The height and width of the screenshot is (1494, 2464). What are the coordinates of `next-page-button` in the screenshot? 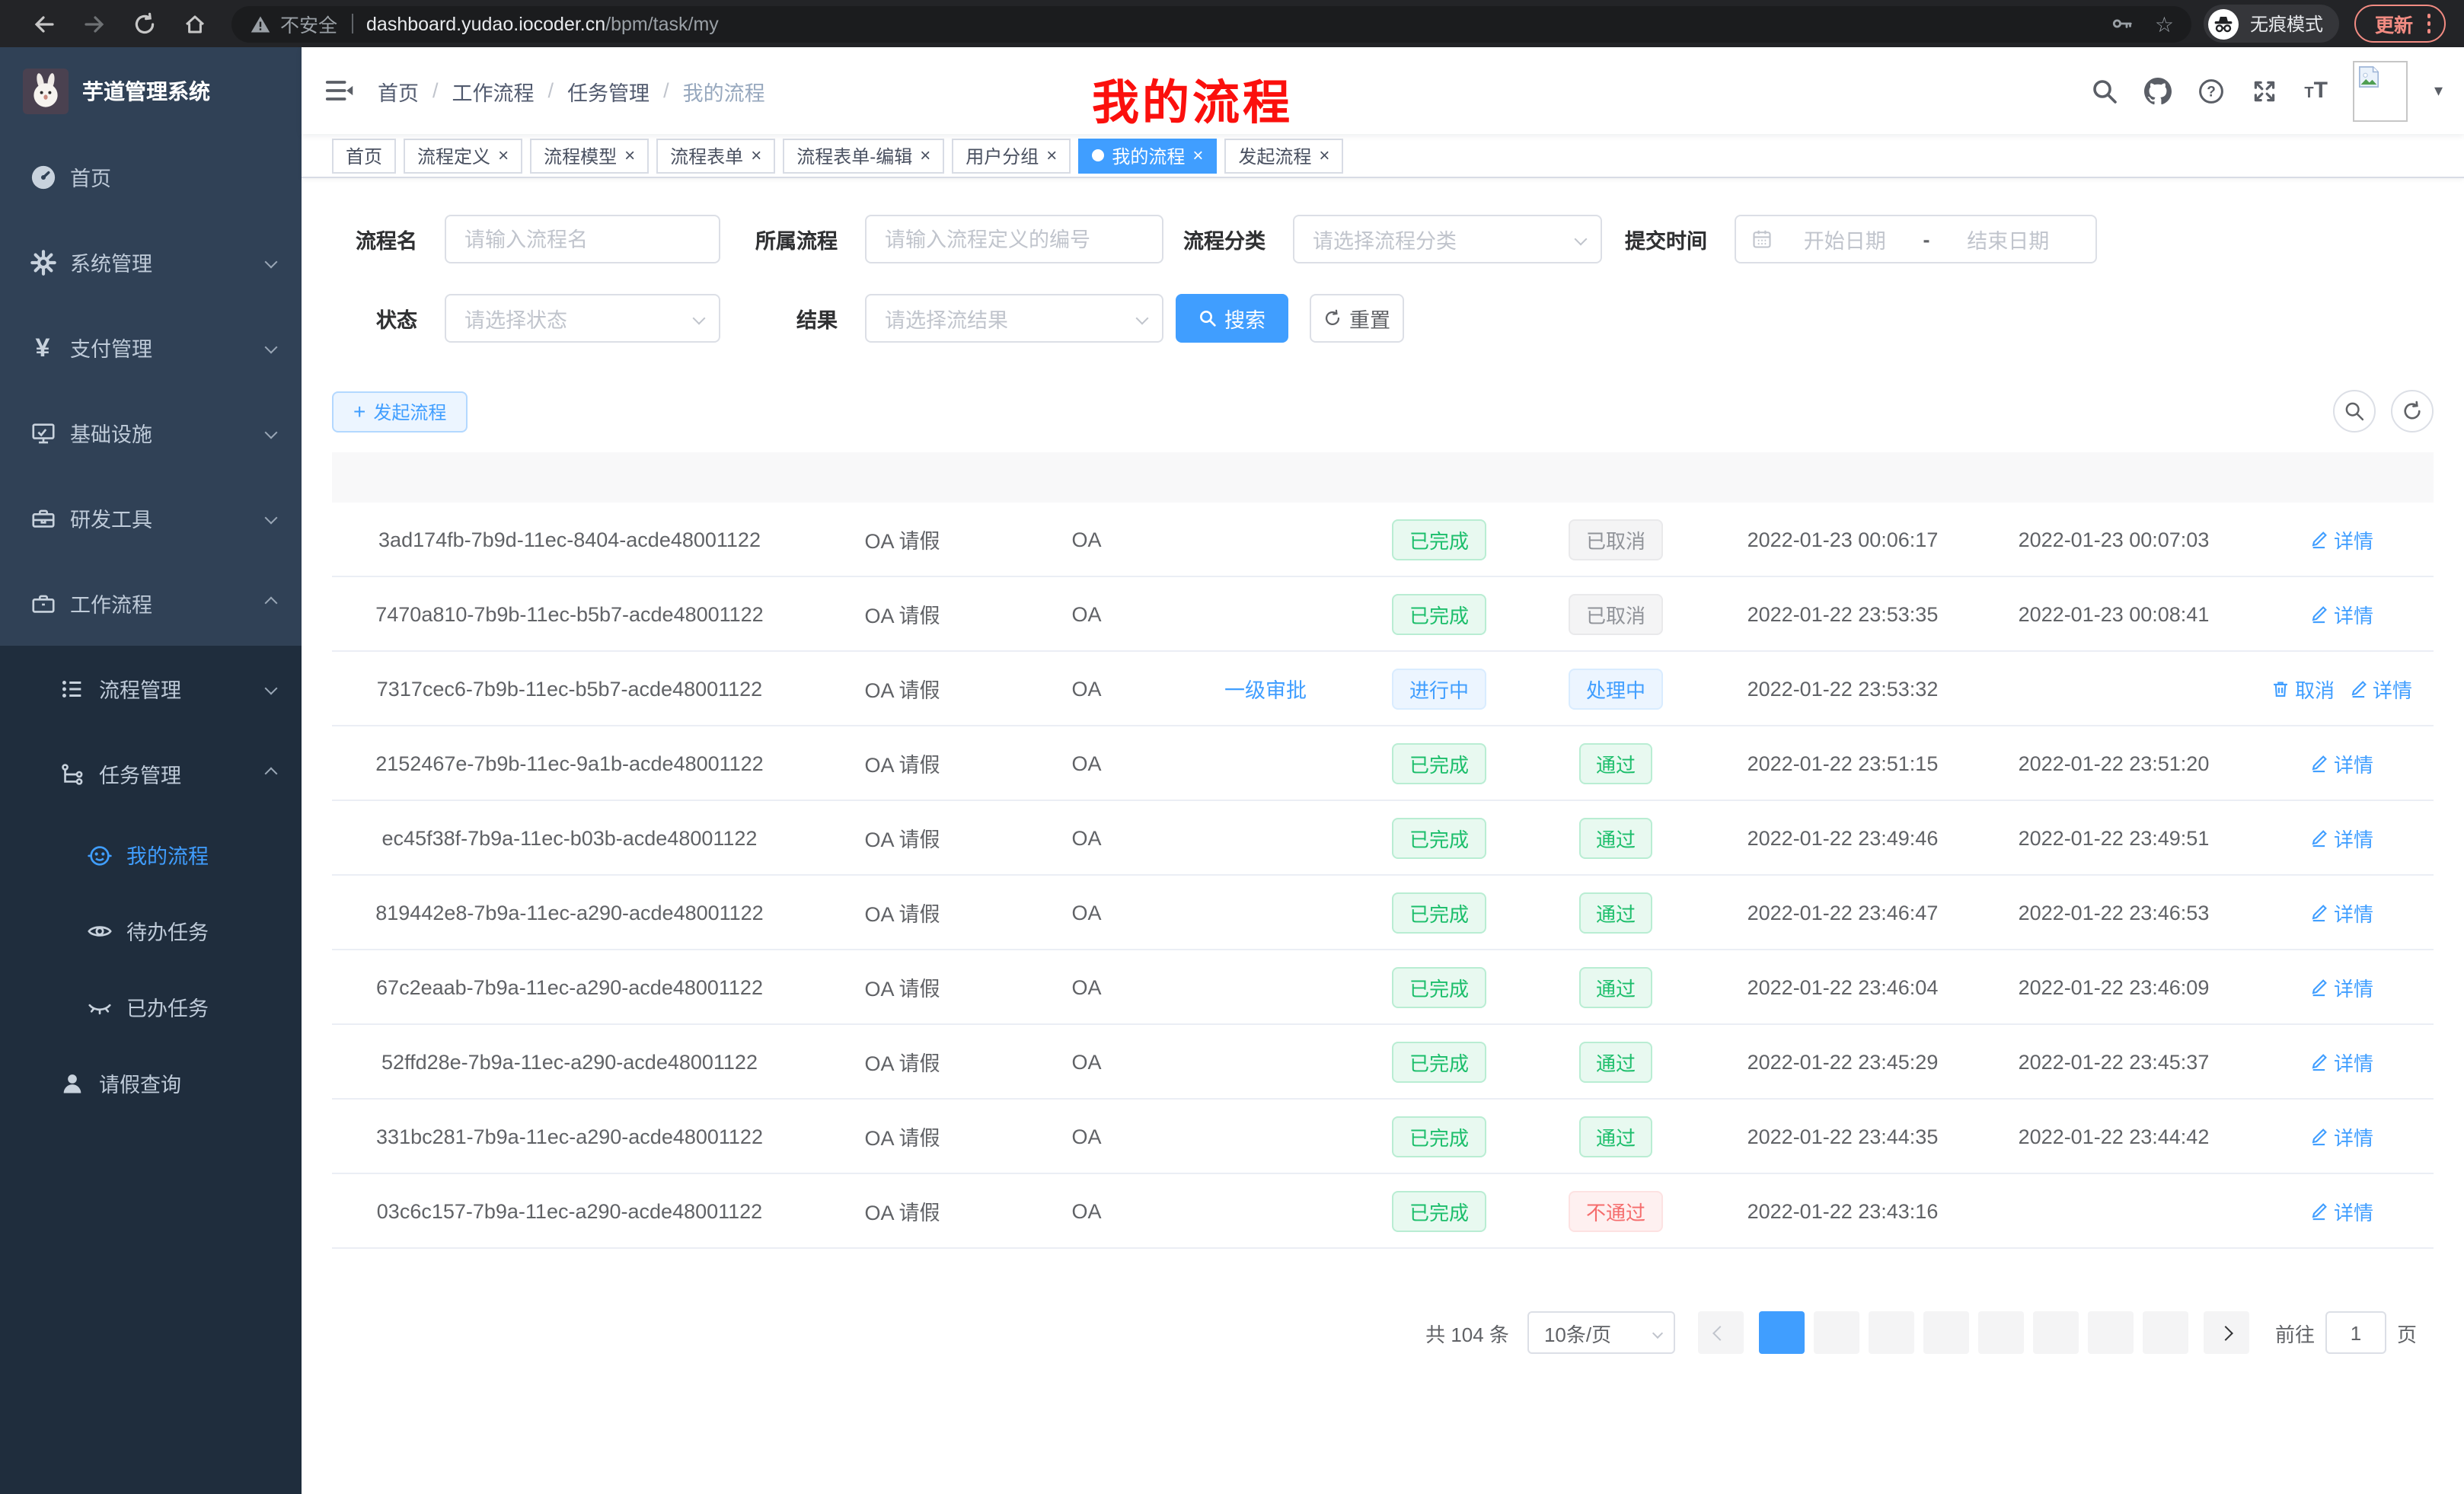 It's located at (2226, 1332).